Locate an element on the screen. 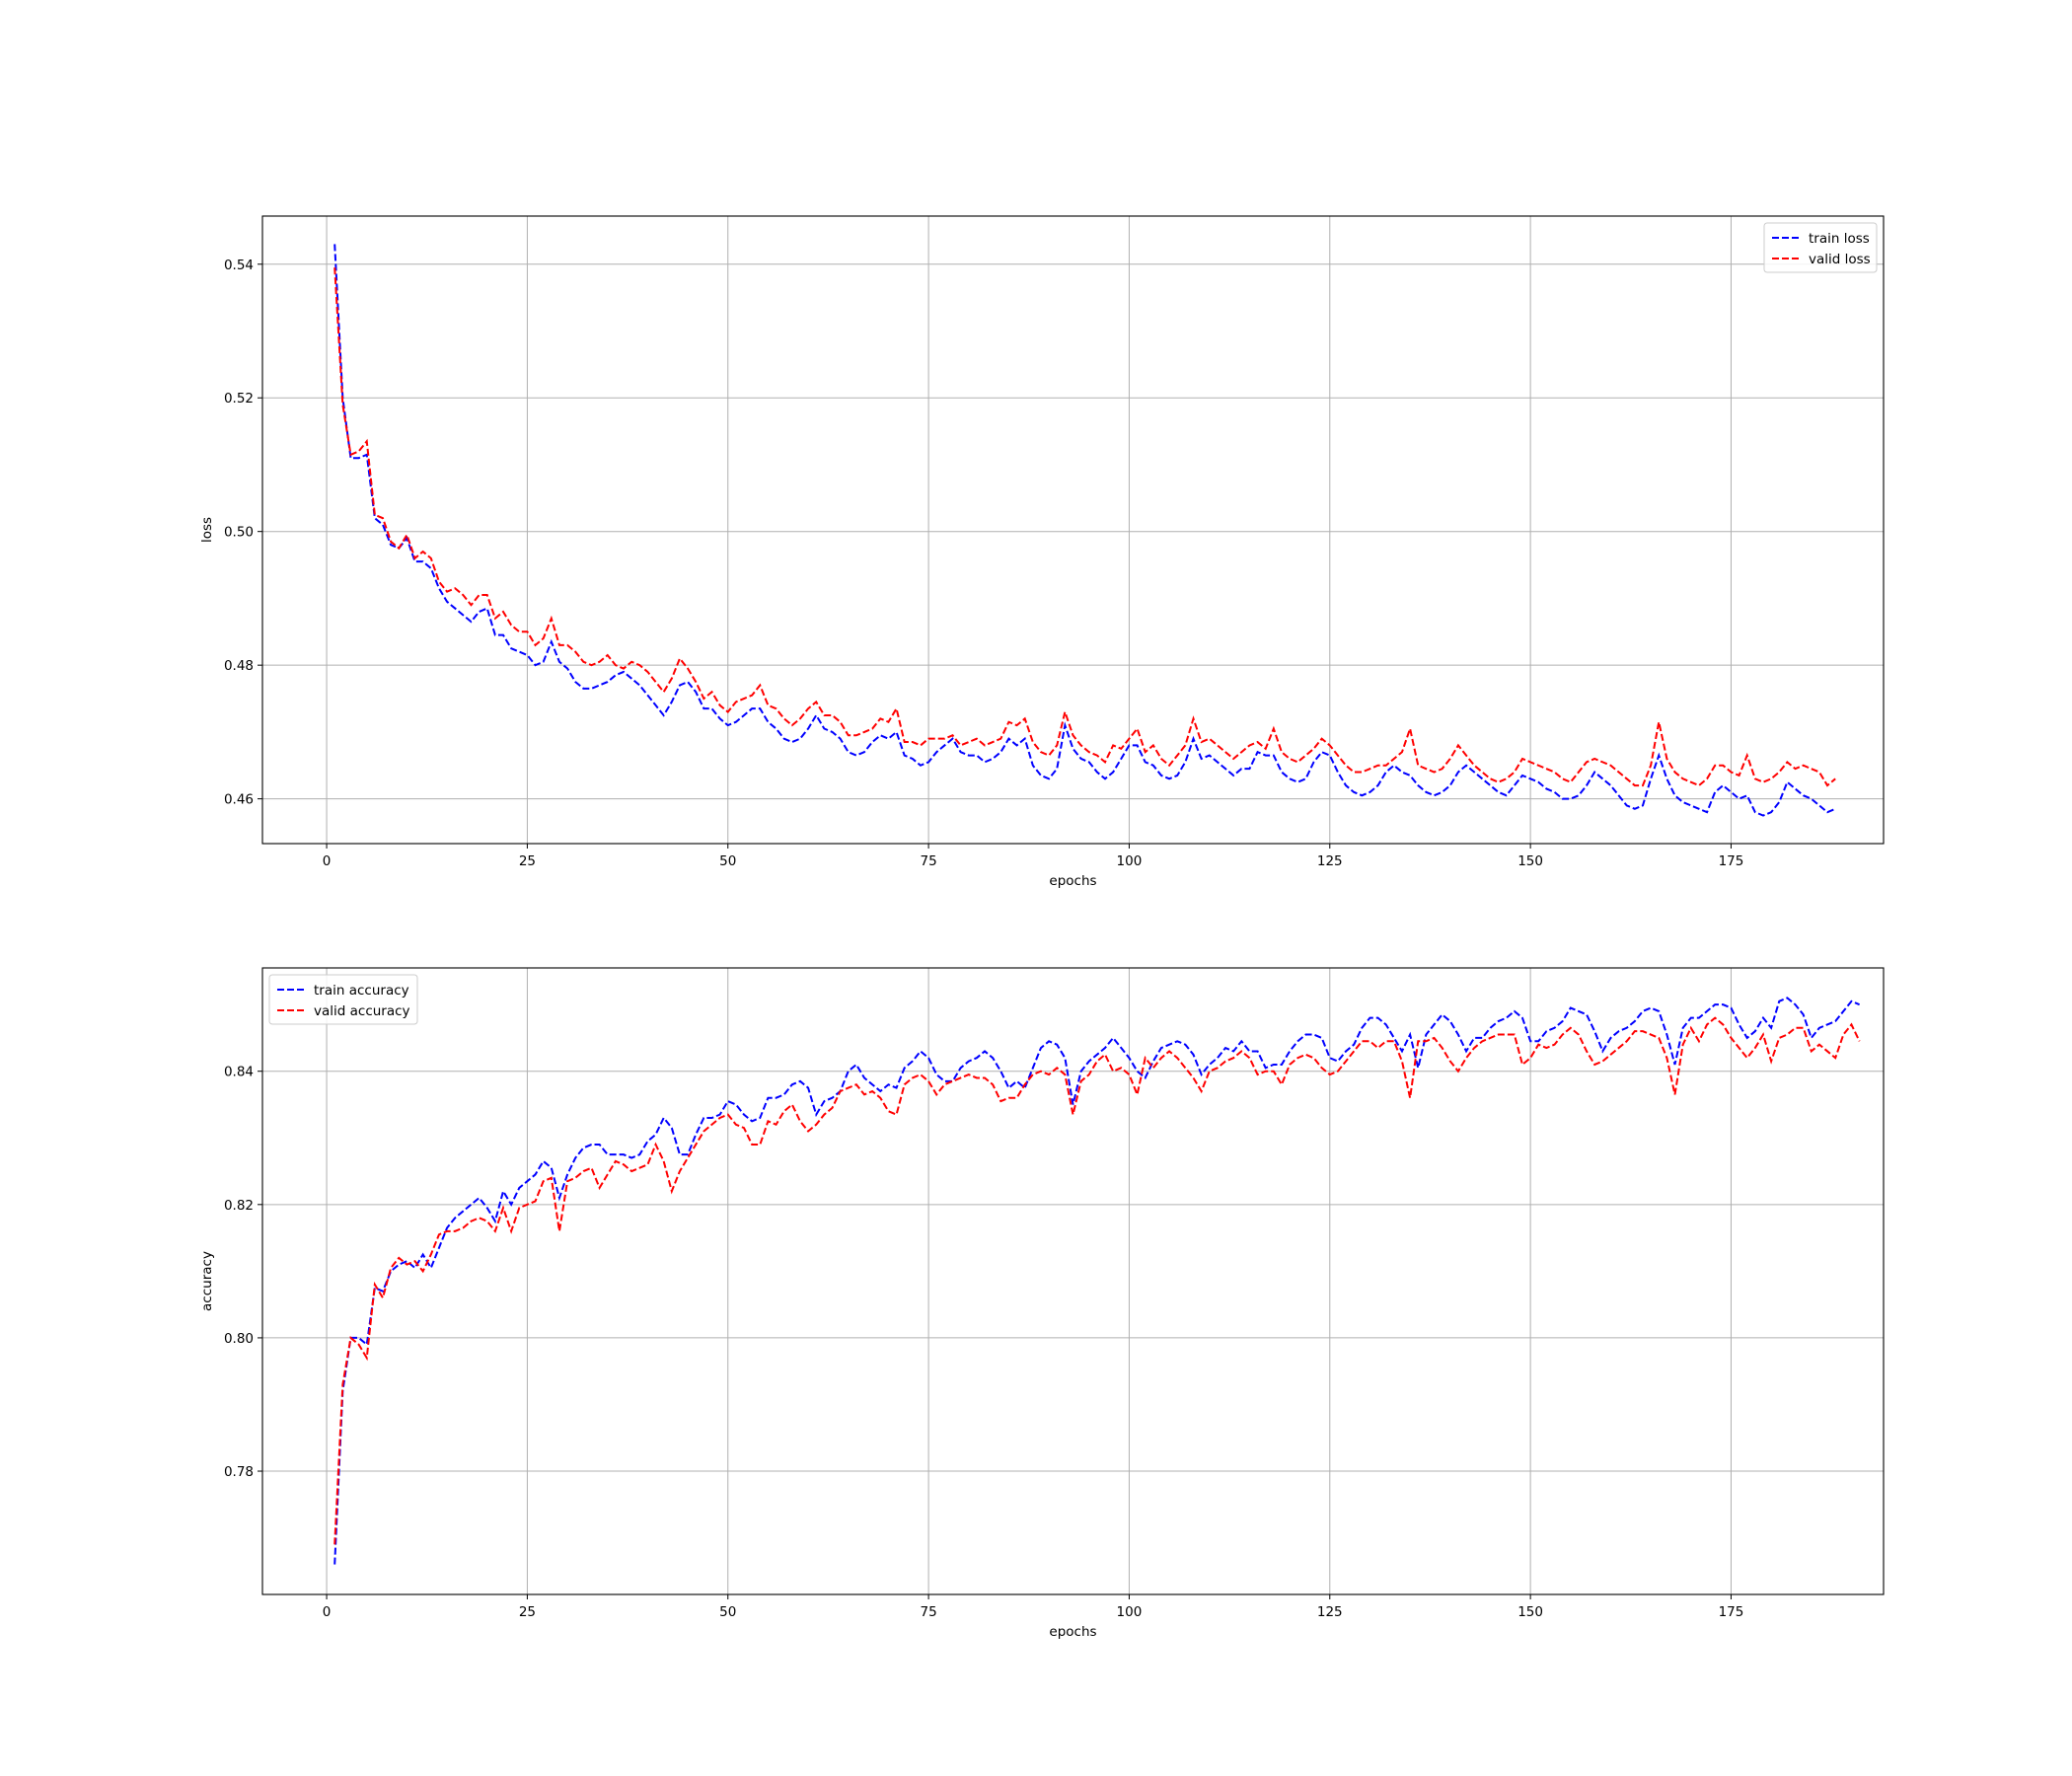 This screenshot has width=2072, height=1776. legend-label: valid loss is located at coordinates (1840, 259).